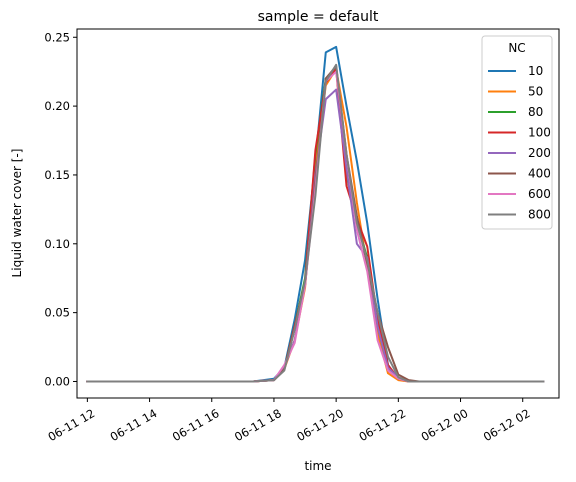  What do you see at coordinates (17, 213) in the screenshot?
I see `y-axis-label: Liquid water cover [-]` at bounding box center [17, 213].